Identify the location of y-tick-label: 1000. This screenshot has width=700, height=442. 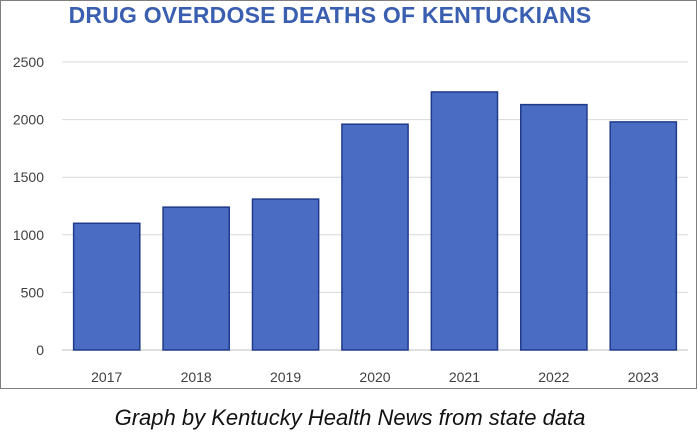
(28, 235).